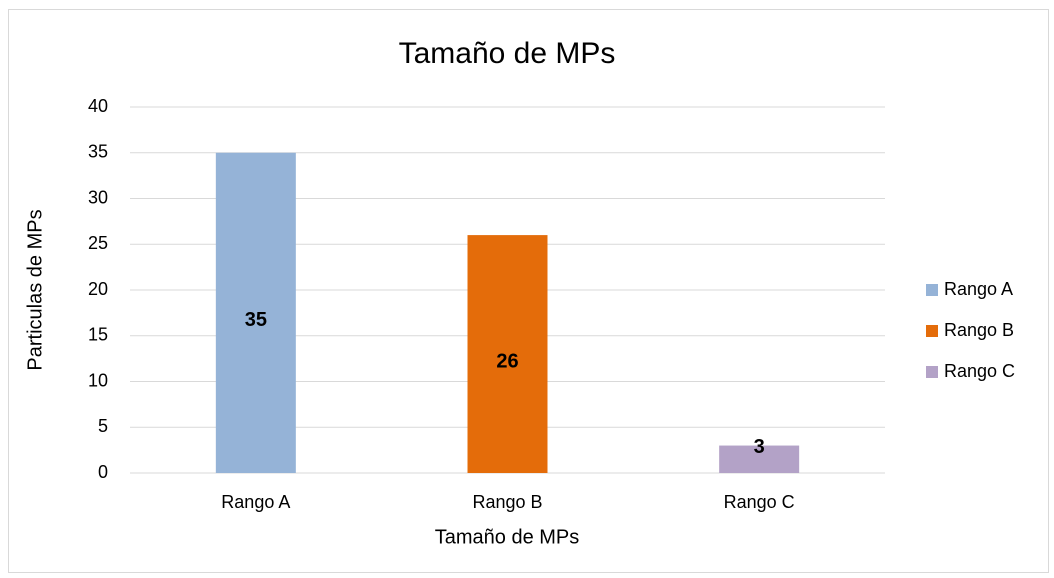 Image resolution: width=1054 pixels, height=578 pixels. What do you see at coordinates (103, 426) in the screenshot?
I see `y-tick-label: 5` at bounding box center [103, 426].